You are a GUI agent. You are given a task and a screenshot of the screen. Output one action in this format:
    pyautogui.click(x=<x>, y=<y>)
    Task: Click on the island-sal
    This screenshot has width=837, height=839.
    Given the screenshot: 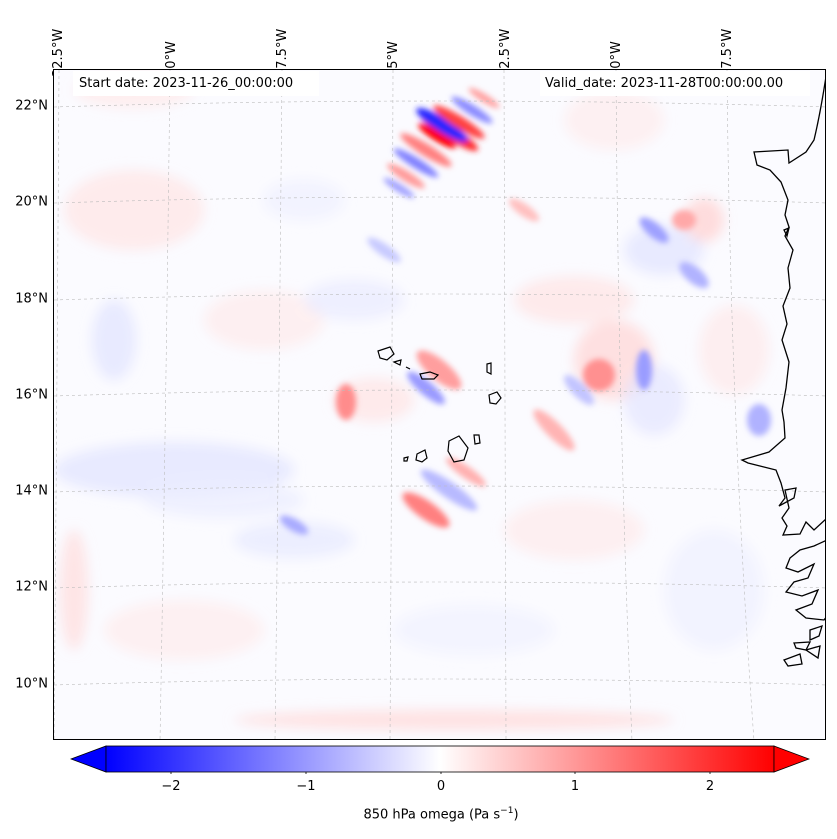 What is the action you would take?
    pyautogui.click(x=489, y=368)
    